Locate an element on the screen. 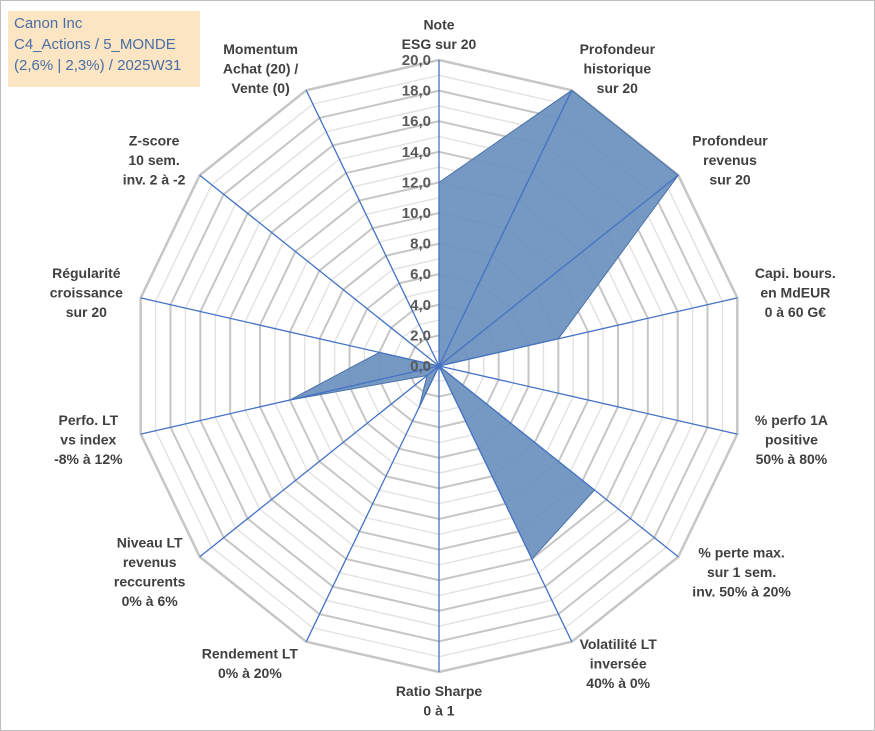  axis-label: Z-score 10 sem. inv. 2 à -2 is located at coordinates (154, 160).